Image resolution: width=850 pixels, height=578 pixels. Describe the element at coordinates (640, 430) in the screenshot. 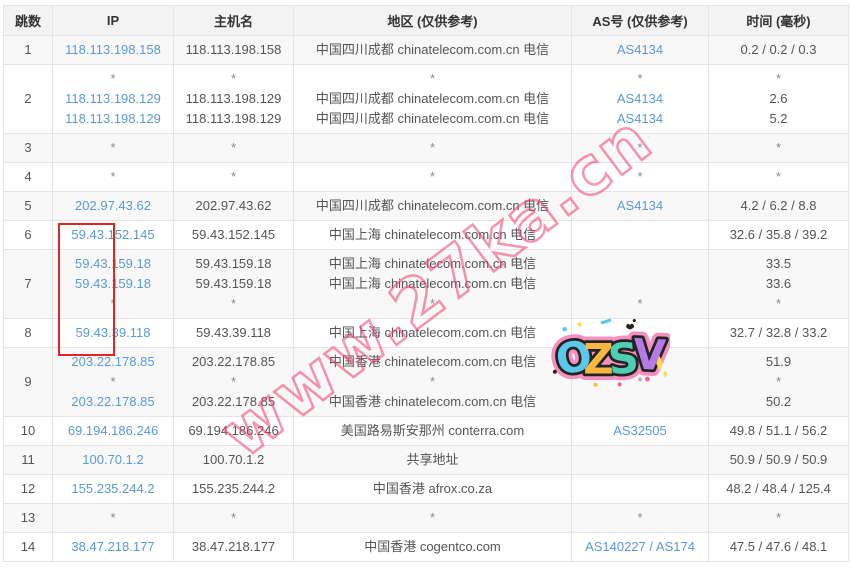

I see `as-link: AS32505` at that location.